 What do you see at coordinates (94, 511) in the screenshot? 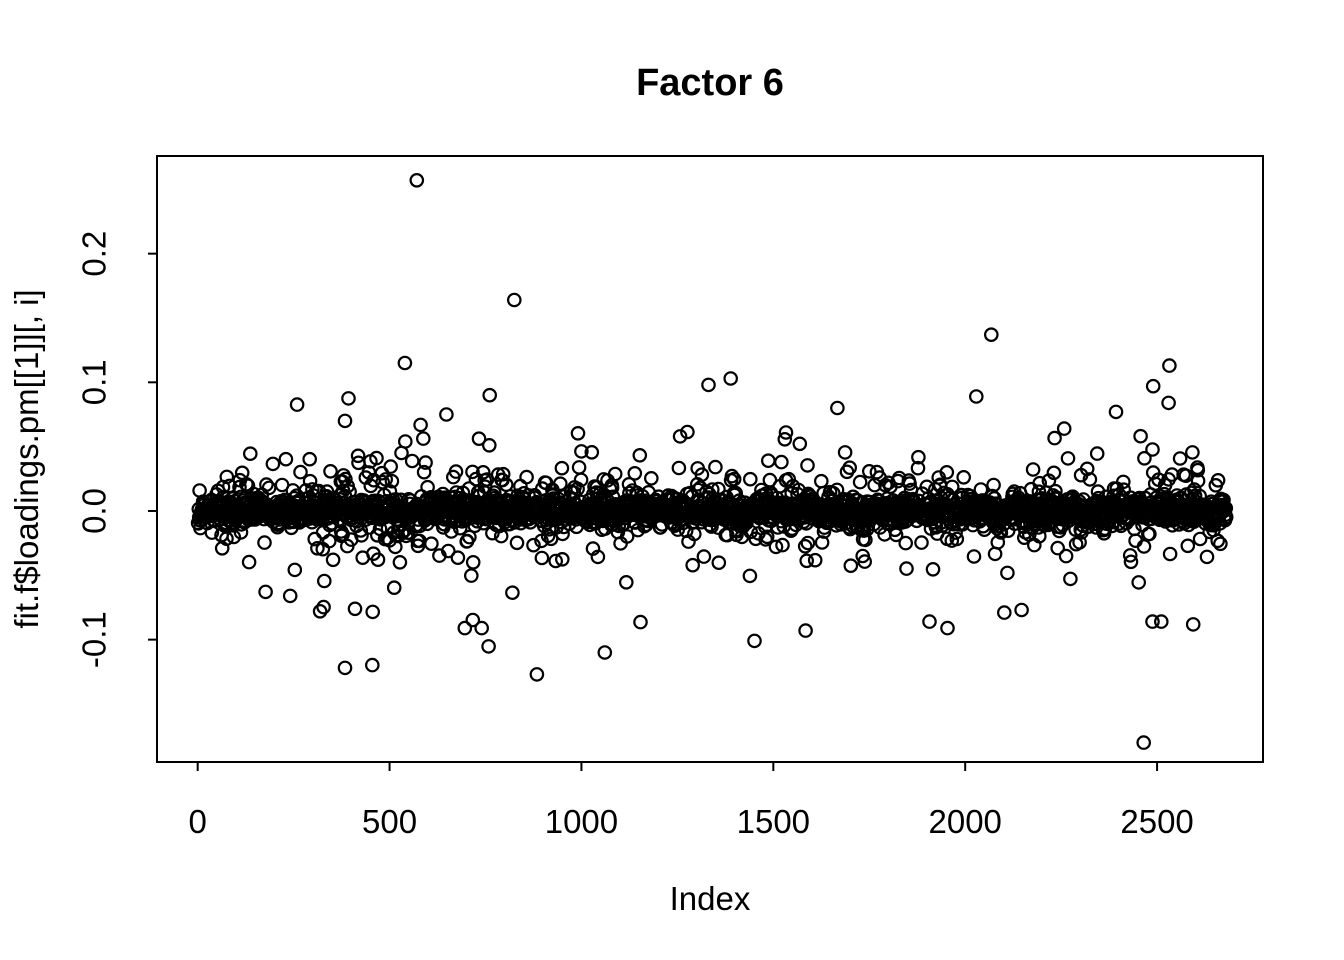
I see `y-tick-label: 0.0` at bounding box center [94, 511].